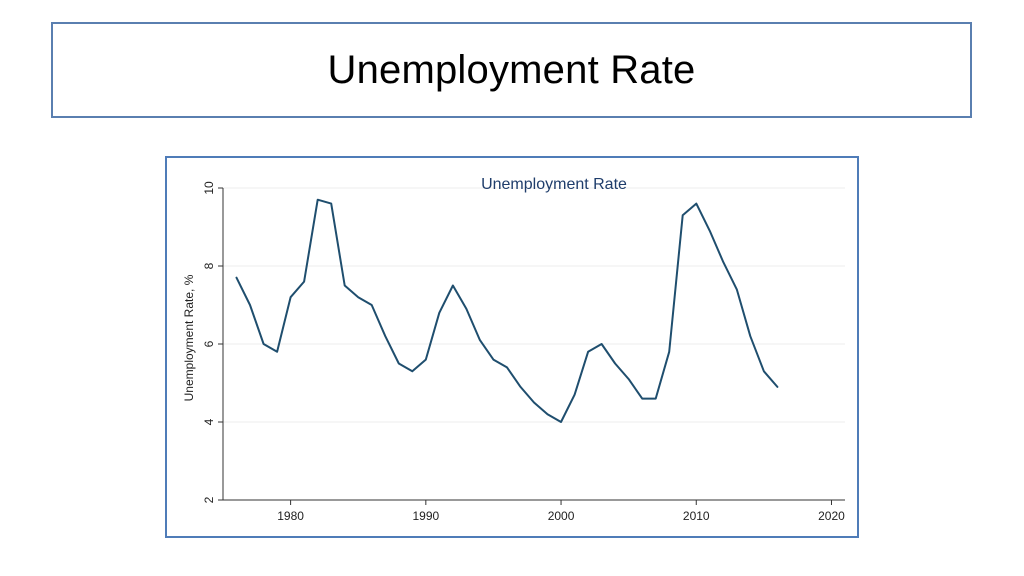  What do you see at coordinates (696, 516) in the screenshot?
I see `x-tick-label: 2010` at bounding box center [696, 516].